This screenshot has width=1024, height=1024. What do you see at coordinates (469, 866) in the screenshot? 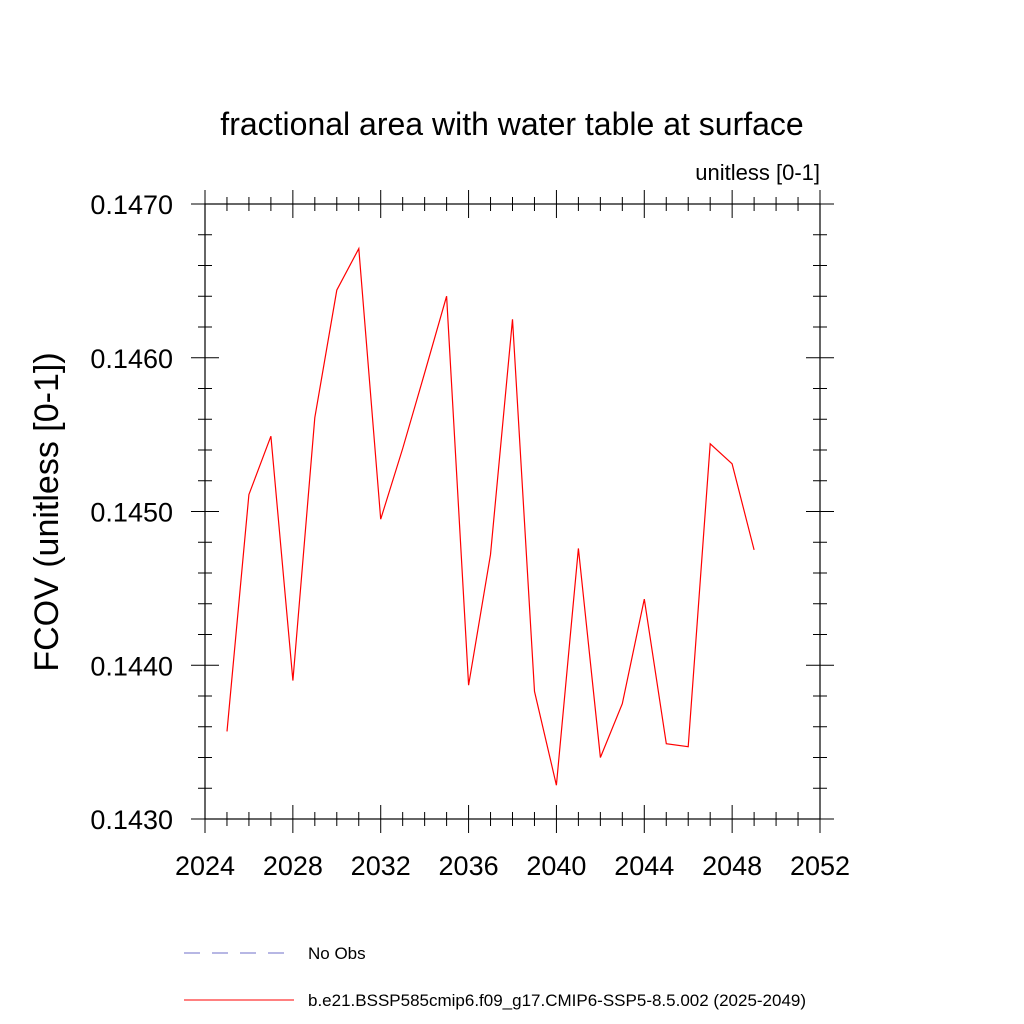
I see `x-tick-label: 2036` at bounding box center [469, 866].